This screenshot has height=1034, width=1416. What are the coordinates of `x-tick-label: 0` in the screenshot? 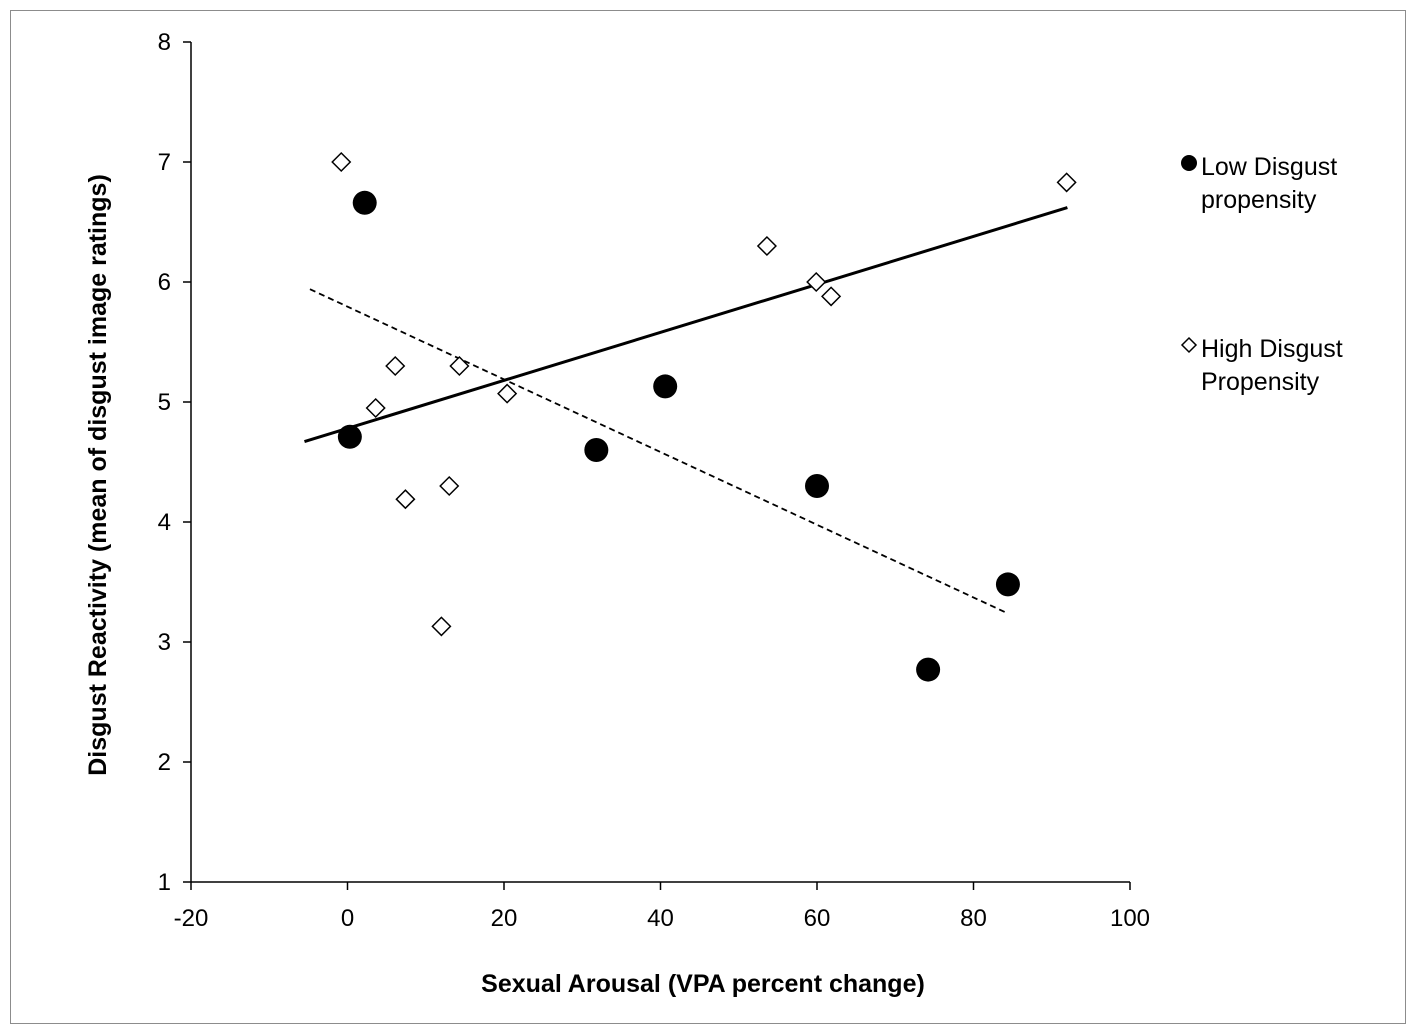 It's located at (347, 918).